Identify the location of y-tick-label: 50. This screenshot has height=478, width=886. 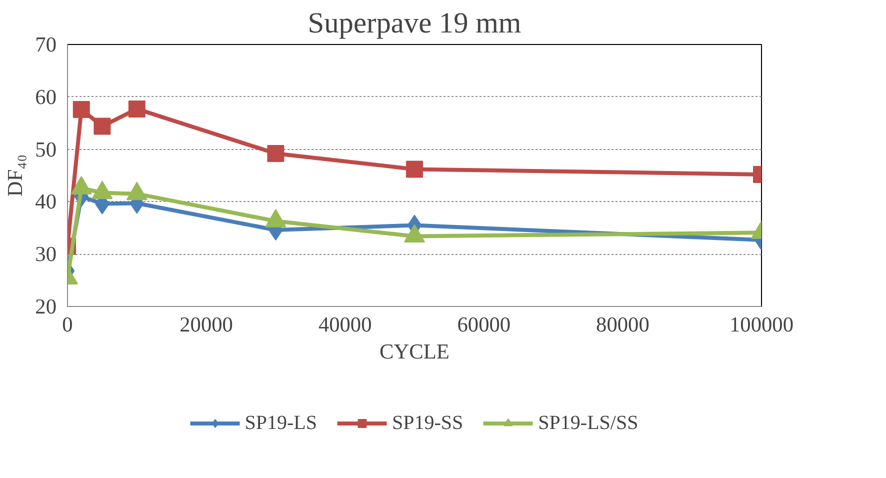
(45, 149).